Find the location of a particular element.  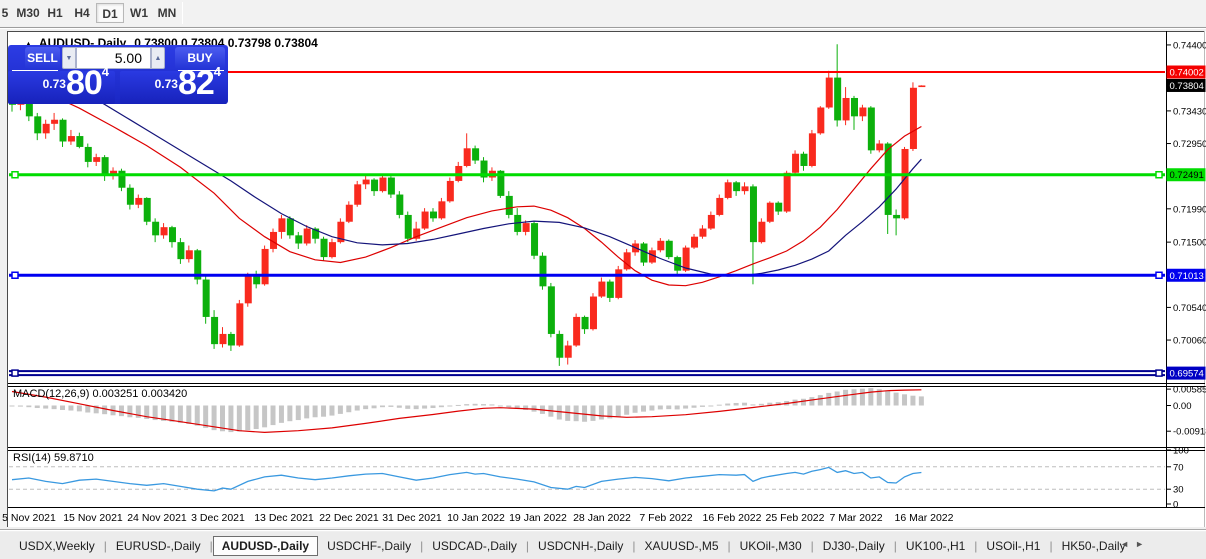

timeframe-button-d1: D1 is located at coordinates (110, 13).